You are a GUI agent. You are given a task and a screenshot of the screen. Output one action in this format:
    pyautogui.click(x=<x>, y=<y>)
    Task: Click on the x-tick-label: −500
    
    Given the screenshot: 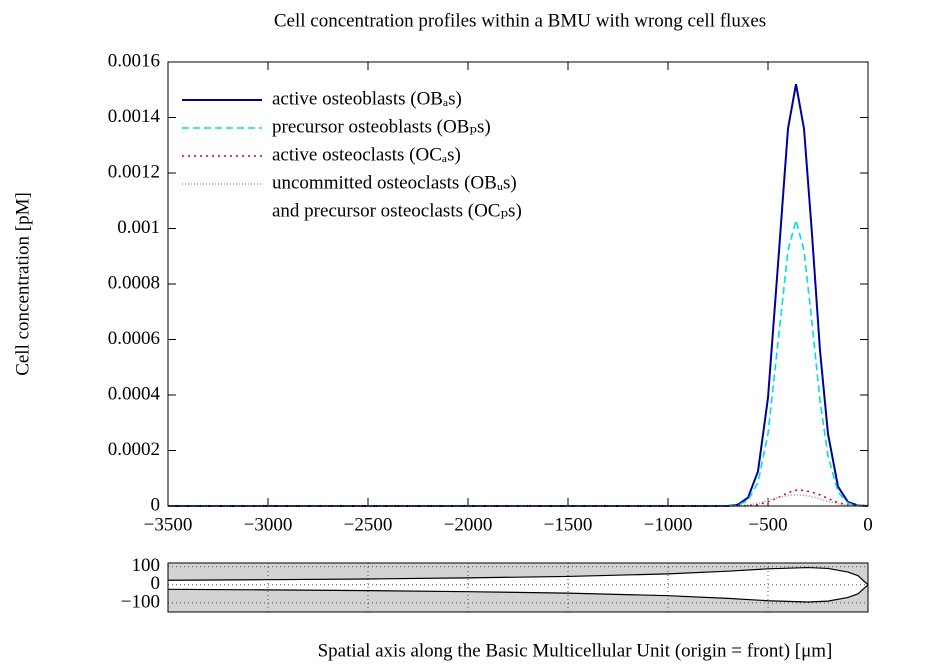 What is the action you would take?
    pyautogui.click(x=767, y=524)
    